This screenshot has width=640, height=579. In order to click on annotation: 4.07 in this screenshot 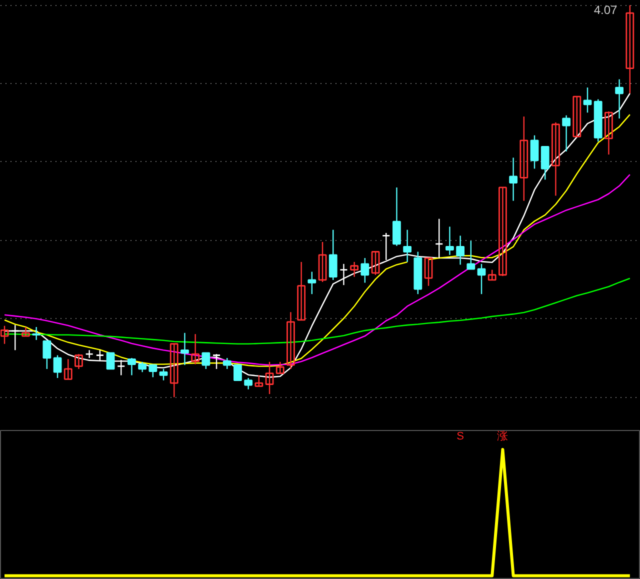, I will do `click(606, 10)`.